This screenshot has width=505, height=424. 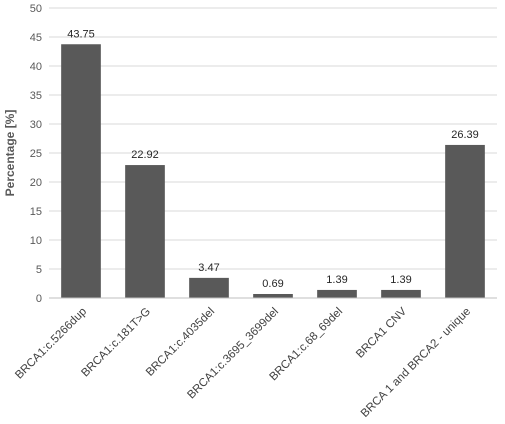 I want to click on y-tick-label: 35, so click(x=36, y=96).